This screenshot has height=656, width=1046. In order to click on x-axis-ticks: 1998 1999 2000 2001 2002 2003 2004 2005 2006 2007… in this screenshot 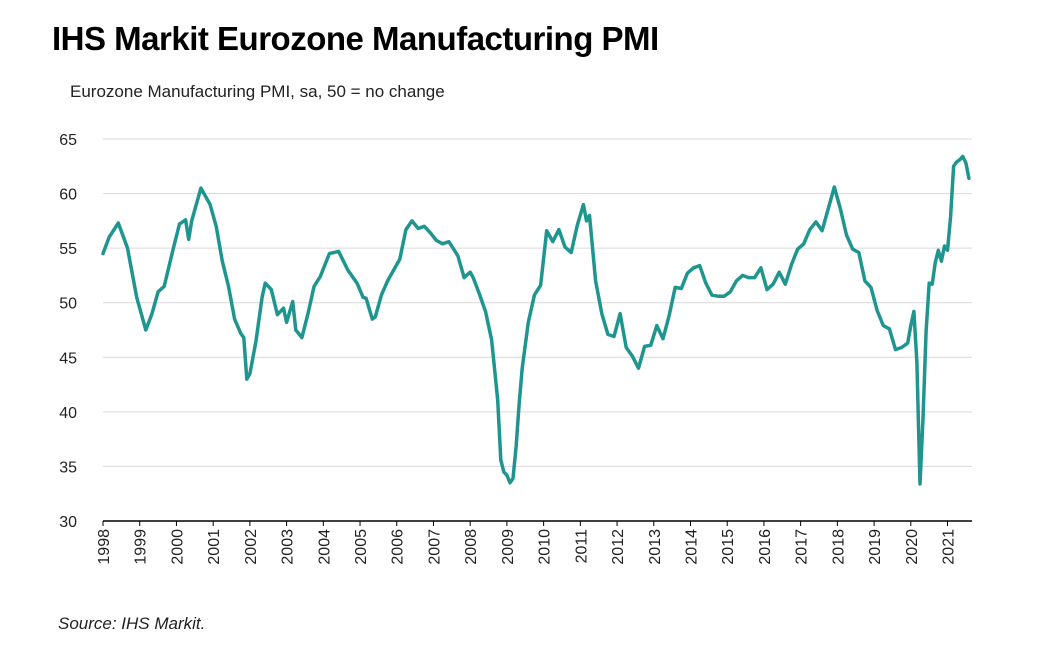, I will do `click(527, 543)`.